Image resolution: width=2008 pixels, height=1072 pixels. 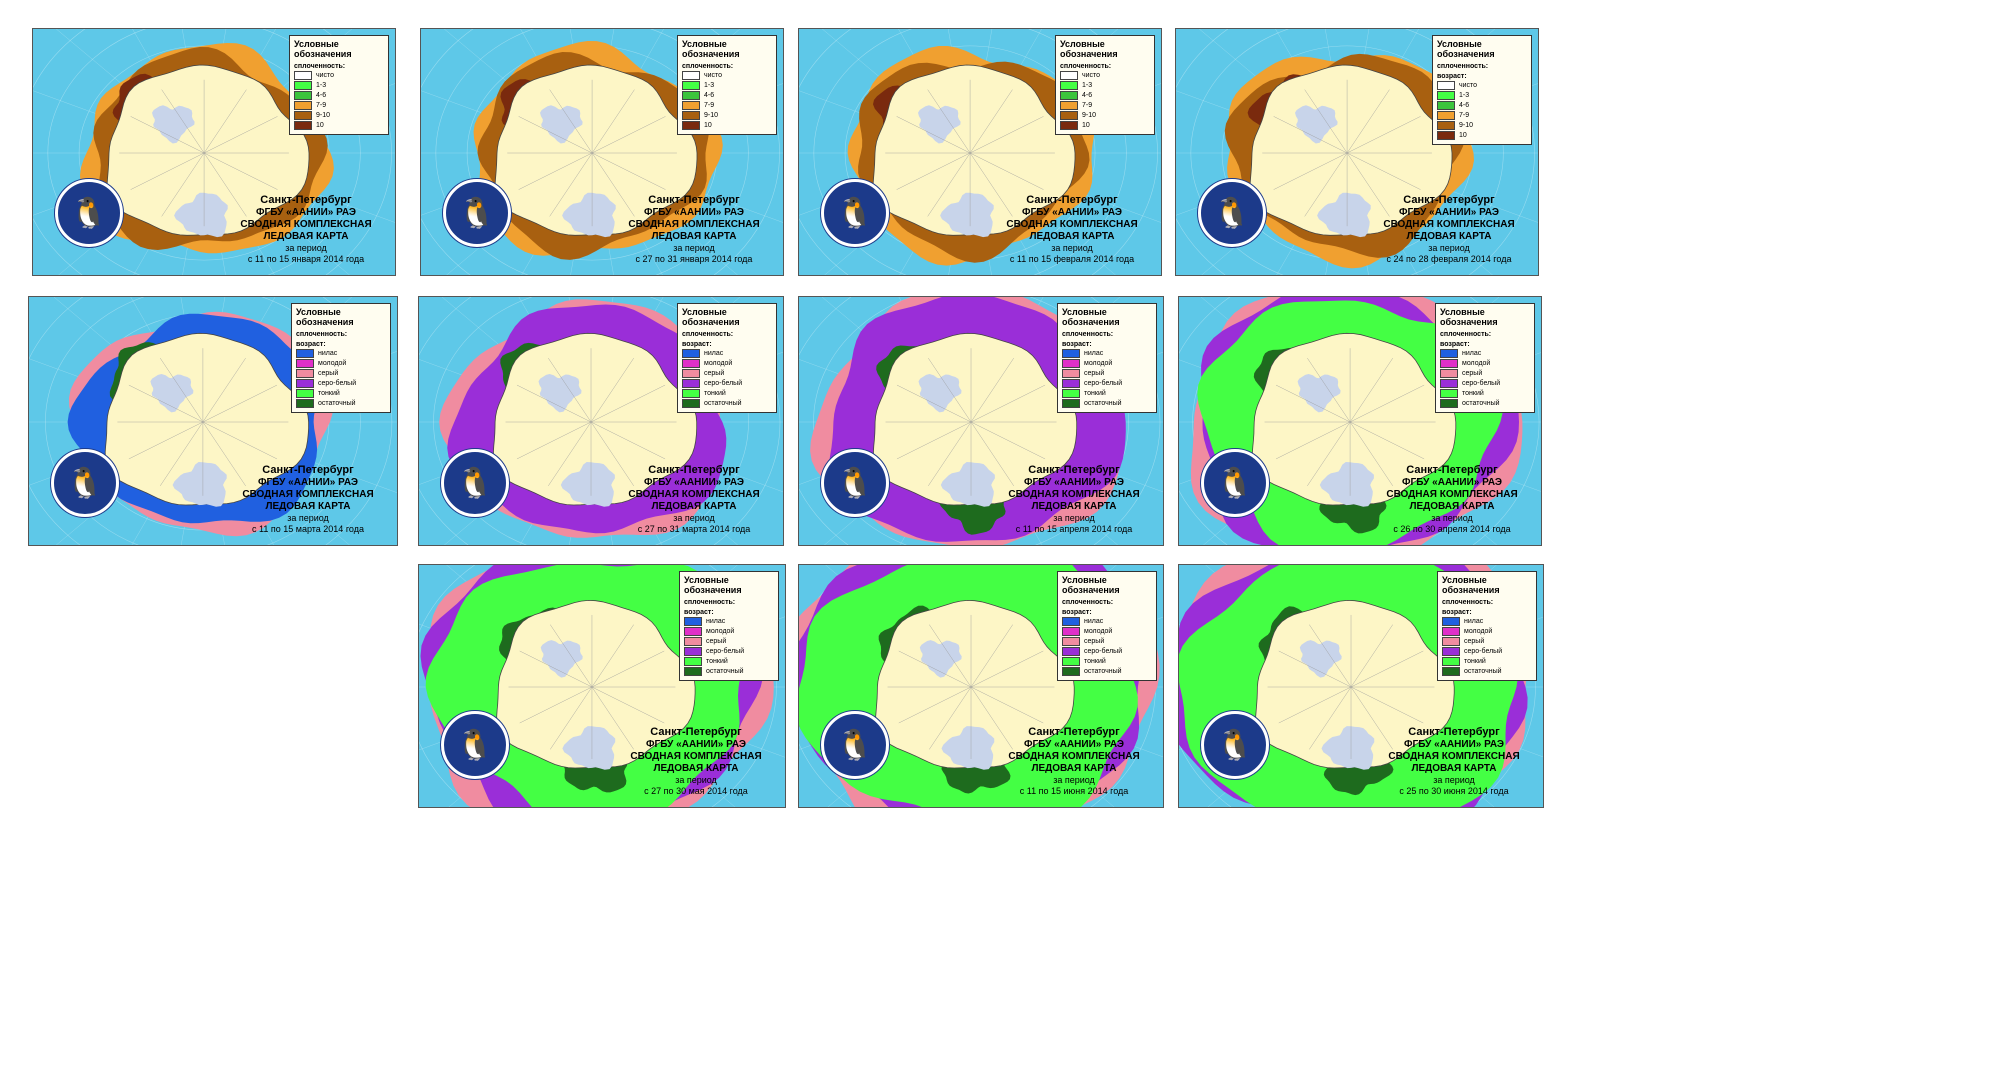 I want to click on legend-label: 10, so click(x=320, y=125).